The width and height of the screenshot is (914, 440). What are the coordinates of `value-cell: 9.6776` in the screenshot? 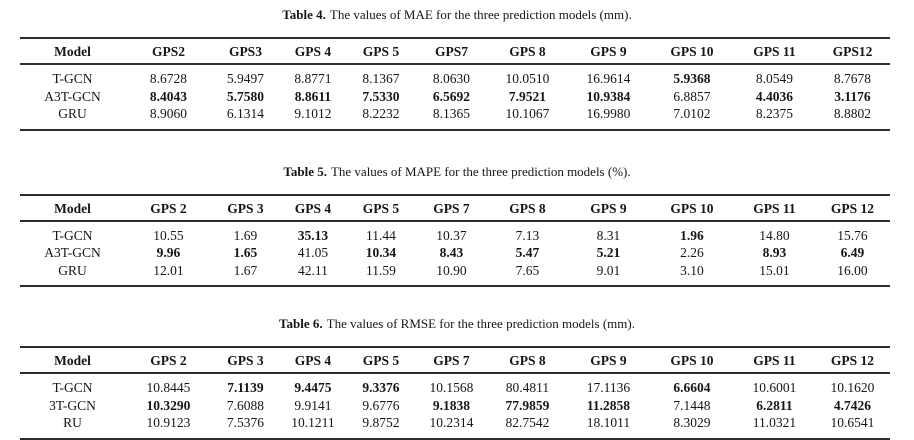 It's located at (381, 405).